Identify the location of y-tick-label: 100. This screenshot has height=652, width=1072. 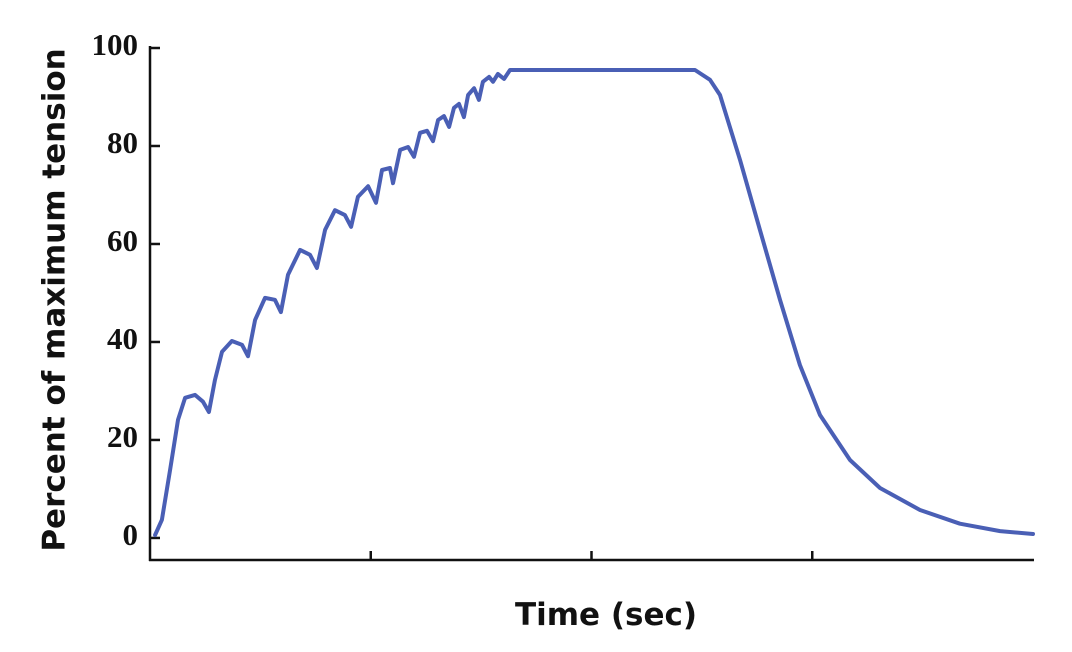
(115, 44).